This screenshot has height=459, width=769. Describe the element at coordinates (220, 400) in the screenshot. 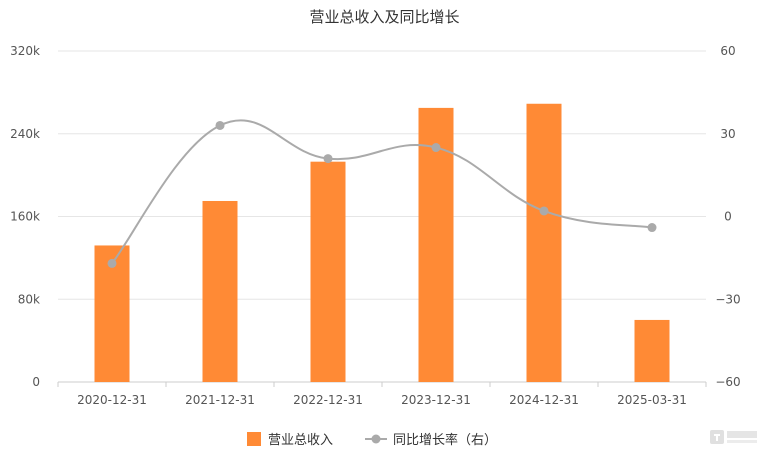

I see `x-tick-label: 2021-12-31` at that location.